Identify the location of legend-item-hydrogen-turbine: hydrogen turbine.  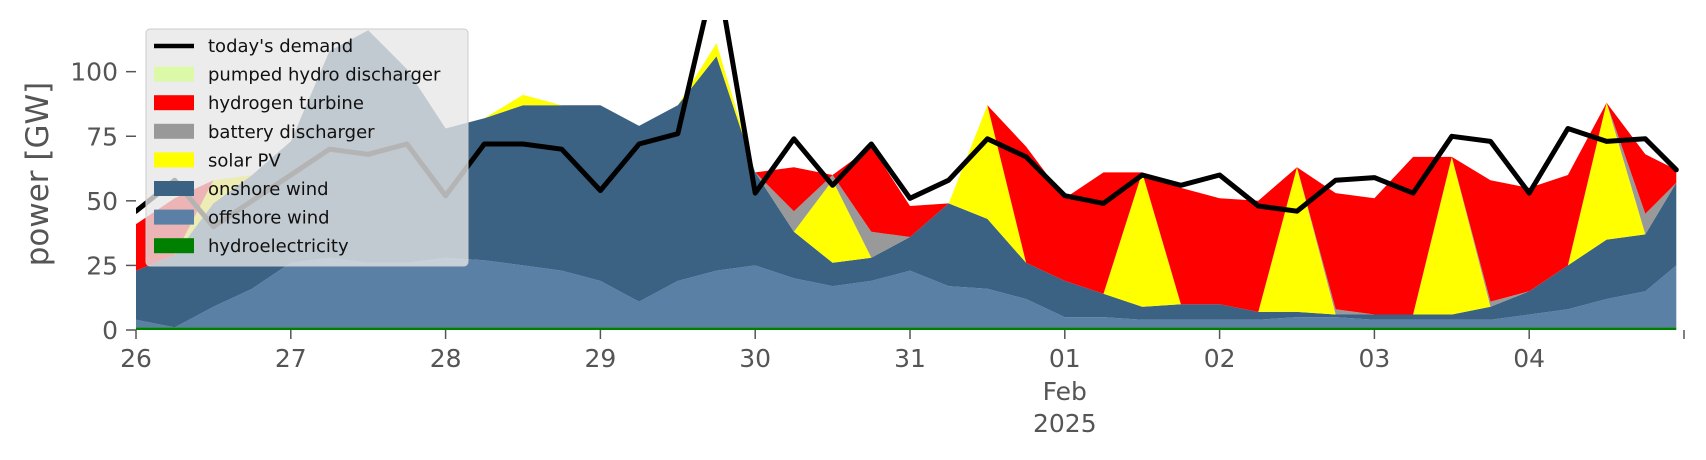
(259, 103).